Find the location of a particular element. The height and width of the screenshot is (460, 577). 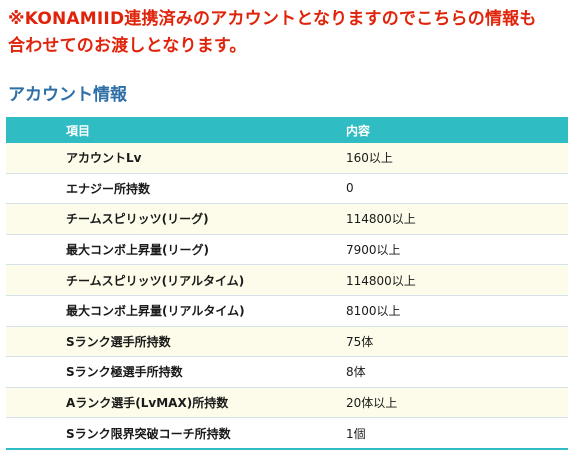

row-value: 8100以上 is located at coordinates (455, 311).